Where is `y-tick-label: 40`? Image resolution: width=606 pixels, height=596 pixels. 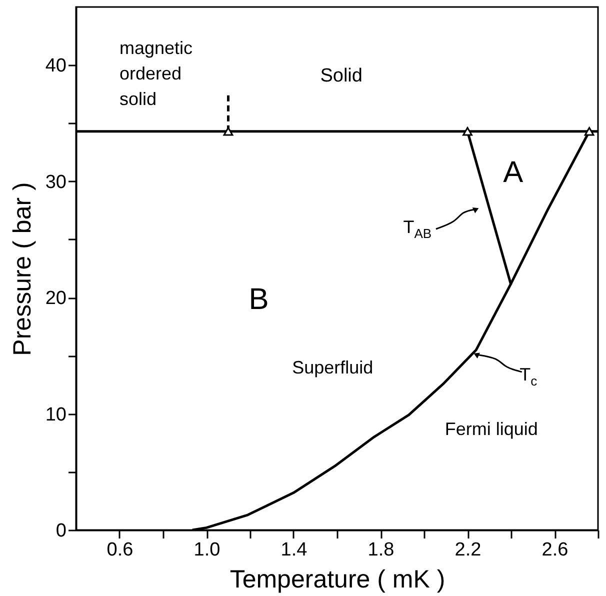 y-tick-label: 40 is located at coordinates (55, 66).